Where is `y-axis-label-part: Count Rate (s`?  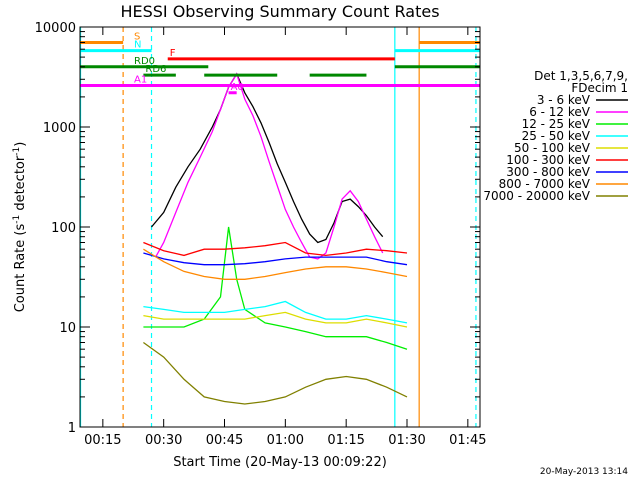
y-axis-label-part: Count Rate (s is located at coordinates (20, 268).